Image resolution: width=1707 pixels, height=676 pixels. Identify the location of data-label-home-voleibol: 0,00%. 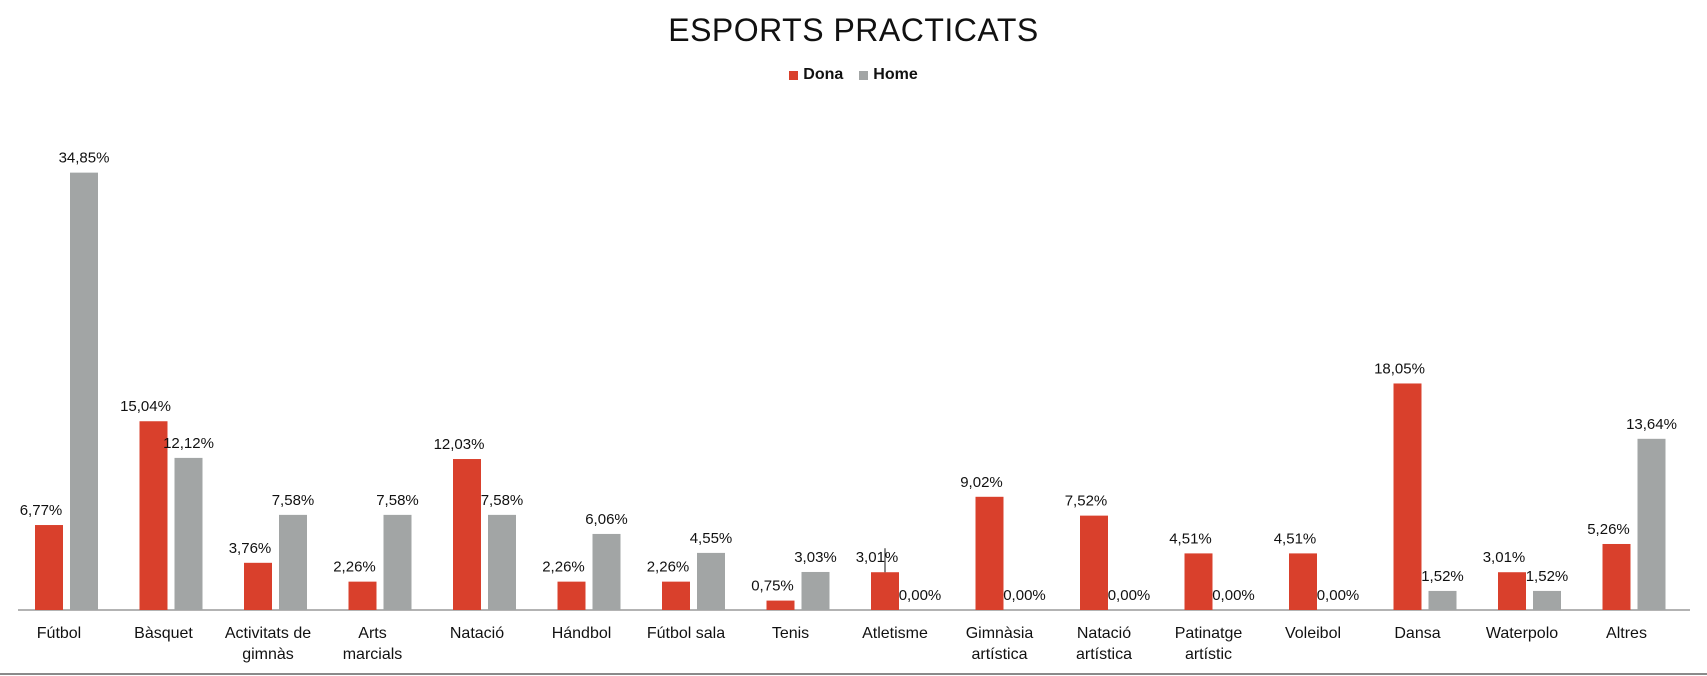
(1338, 595).